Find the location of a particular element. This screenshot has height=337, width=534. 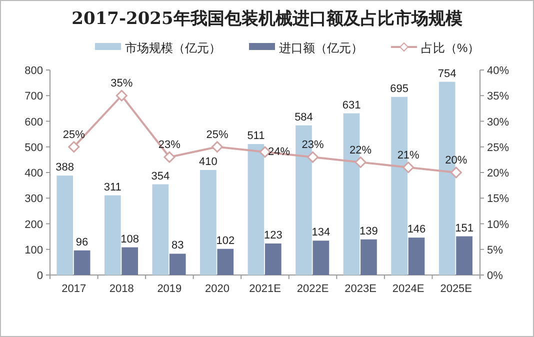

x-tick-label: 2023E is located at coordinates (360, 289).